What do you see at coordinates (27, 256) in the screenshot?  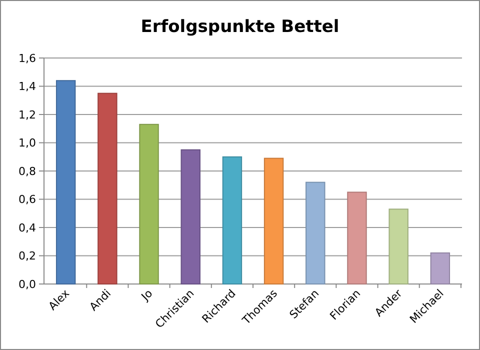 I see `y-tick-label: 0,2` at bounding box center [27, 256].